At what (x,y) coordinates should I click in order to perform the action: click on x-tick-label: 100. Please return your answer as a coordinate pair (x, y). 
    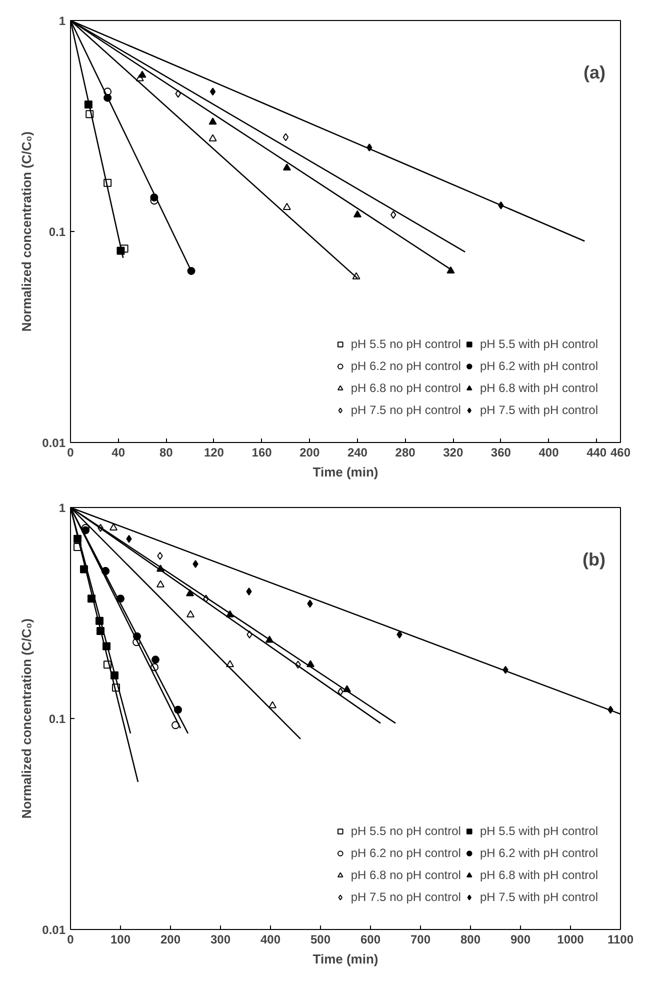
    Looking at the image, I should click on (120, 939).